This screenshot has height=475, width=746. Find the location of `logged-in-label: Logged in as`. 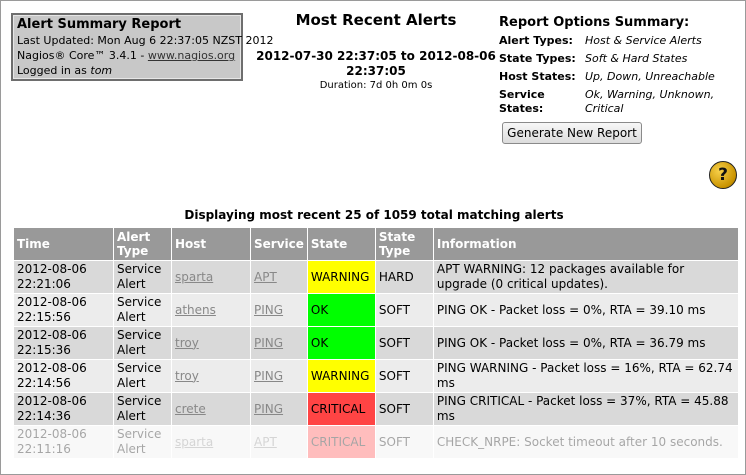

logged-in-label: Logged in as is located at coordinates (54, 70).